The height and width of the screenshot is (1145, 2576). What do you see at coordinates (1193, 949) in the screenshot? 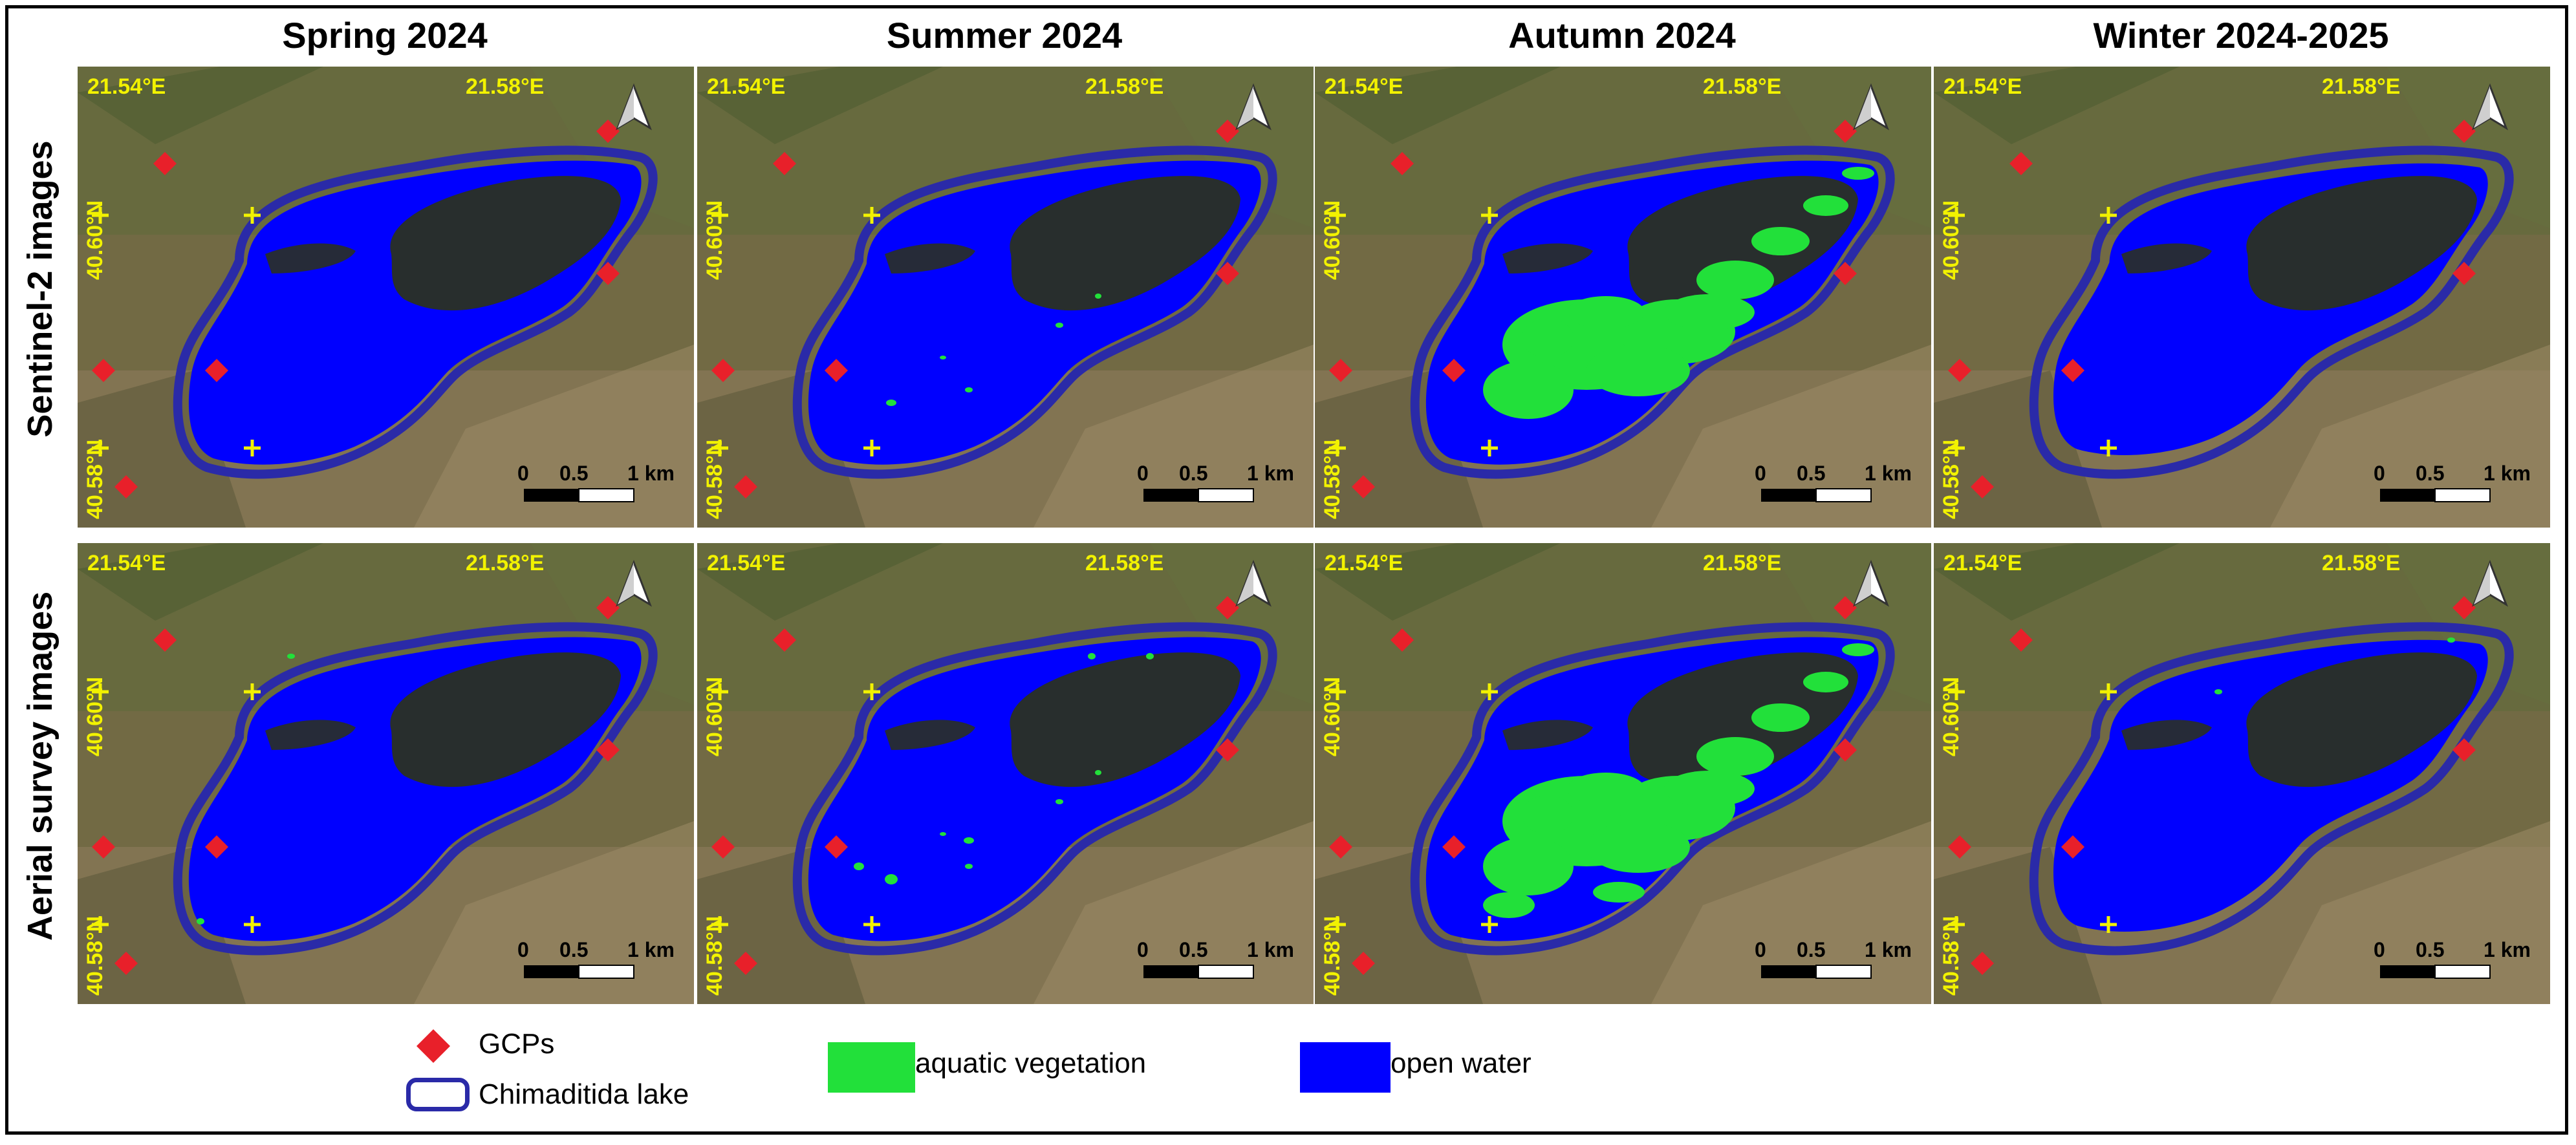
I see `scale-tick-mid: 0.5` at bounding box center [1193, 949].